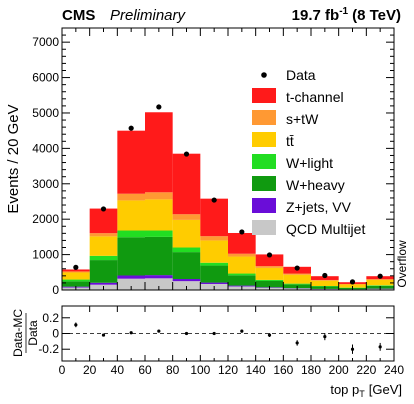  What do you see at coordinates (325, 229) in the screenshot?
I see `legend-label: QCD Multijet` at bounding box center [325, 229].